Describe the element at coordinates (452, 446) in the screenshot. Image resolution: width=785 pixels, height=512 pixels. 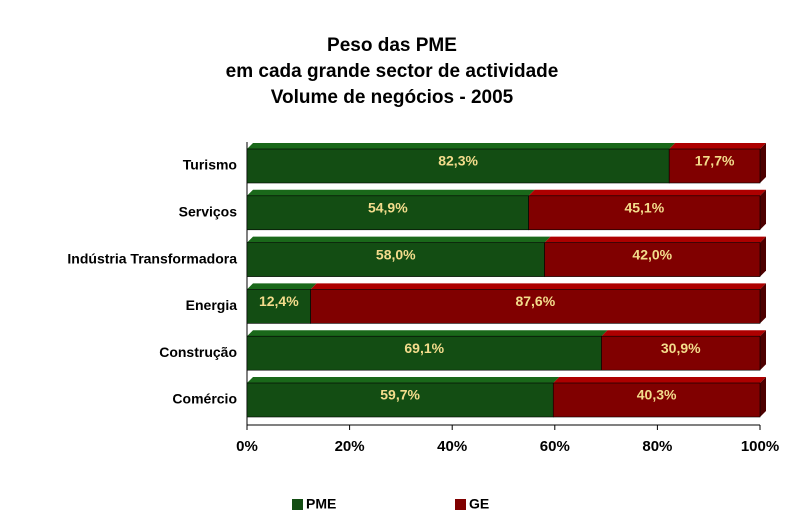
I see `x-tick-label: 40%` at that location.